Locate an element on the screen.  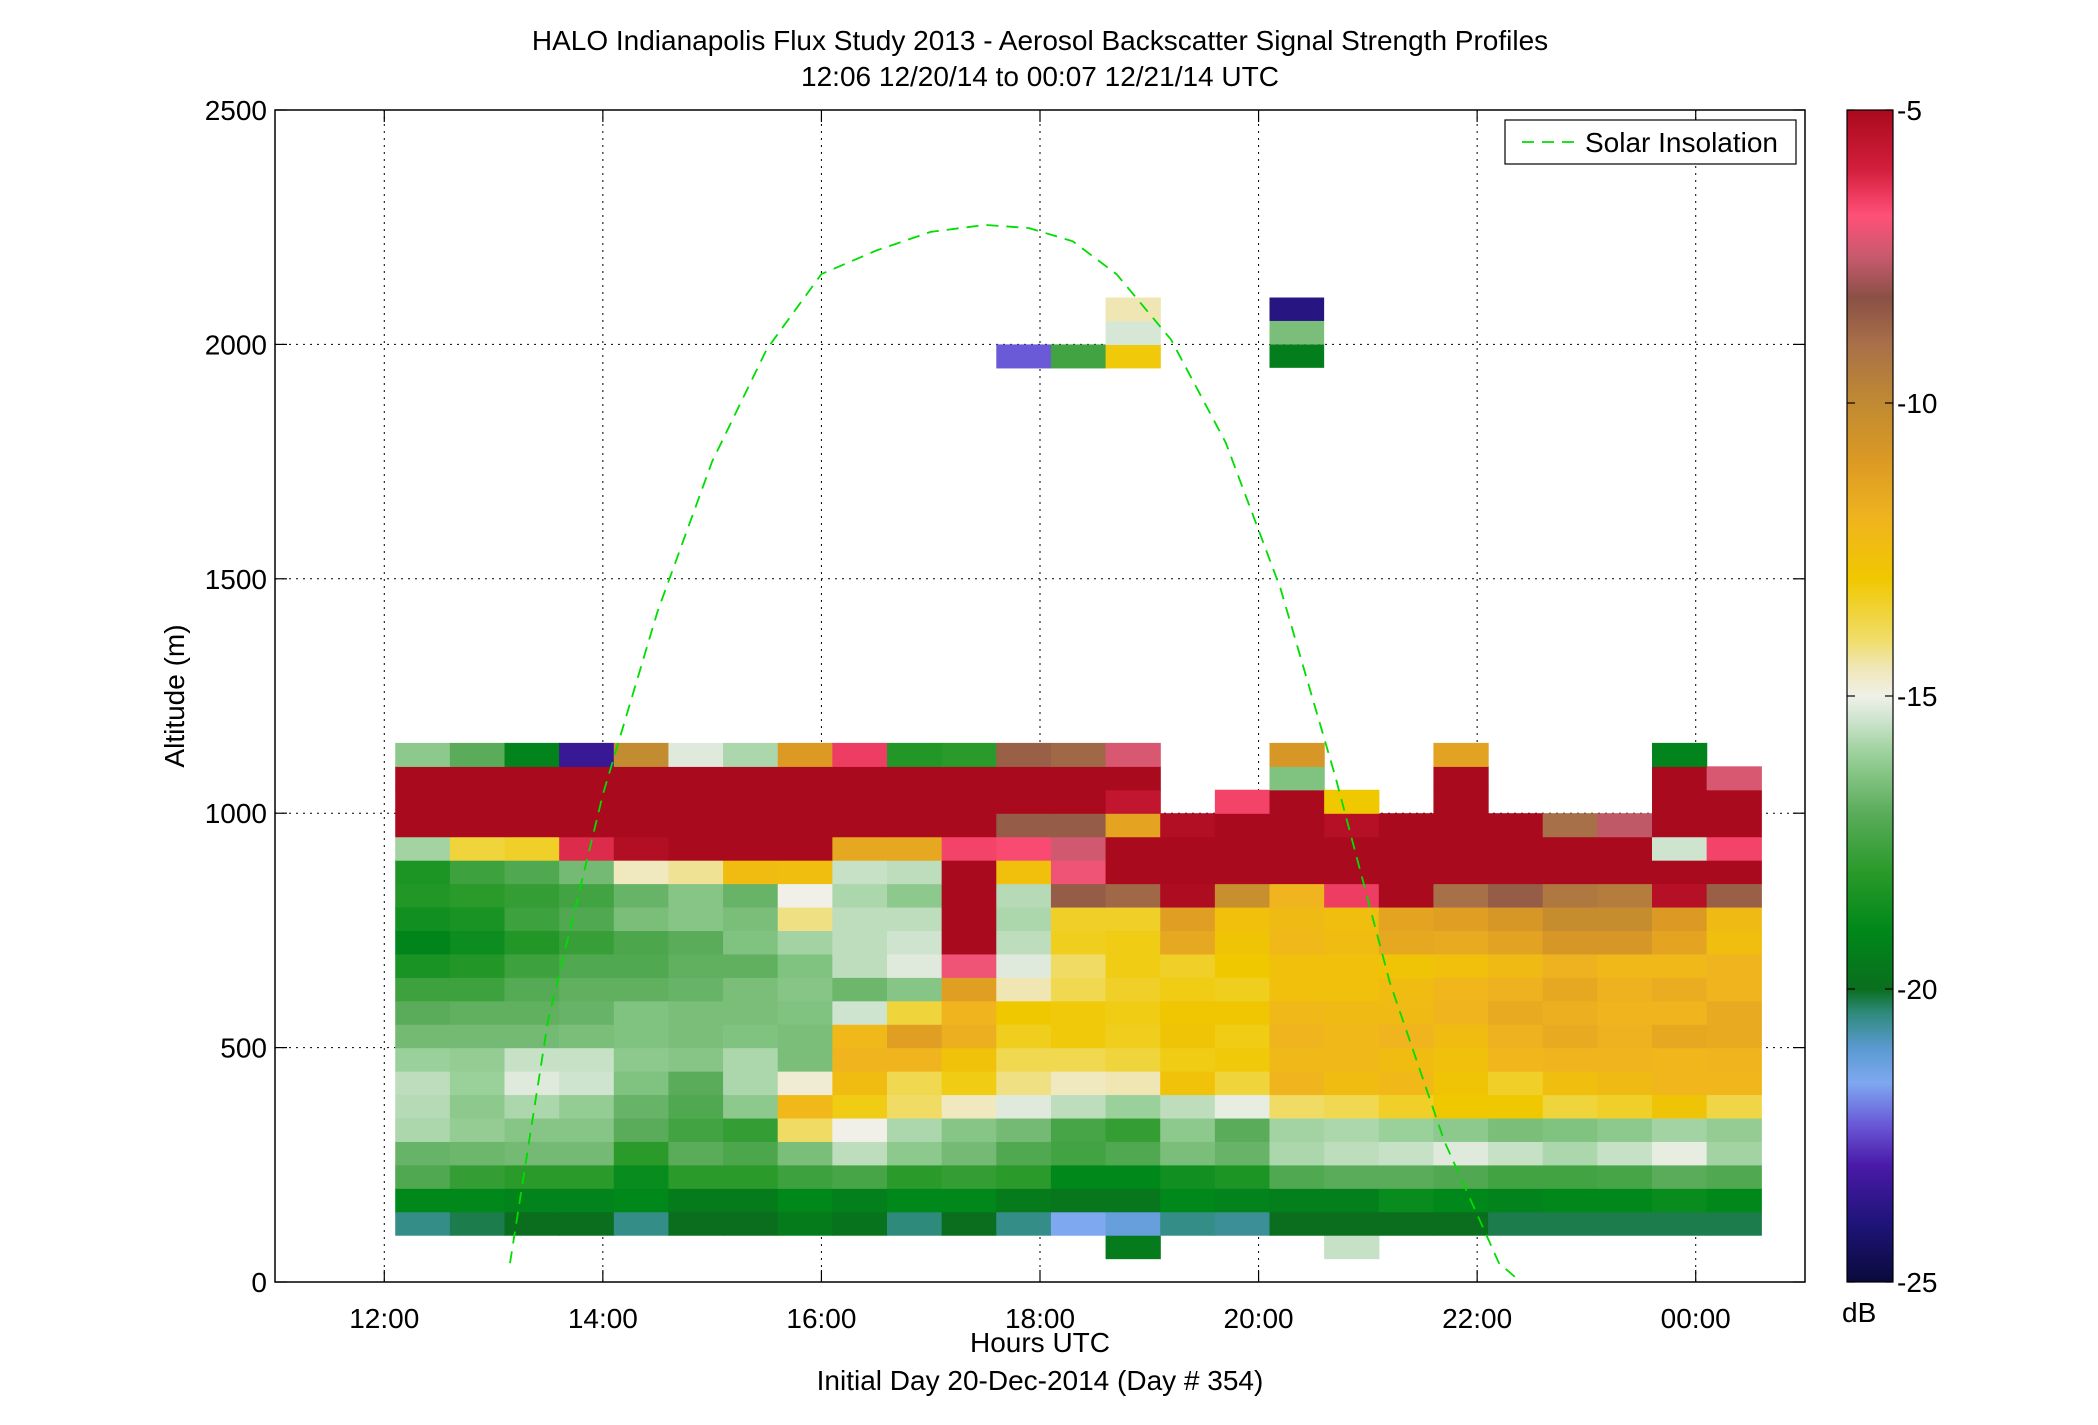
heatmap-cell-r6-c19 is located at coordinates (1461, 1106).